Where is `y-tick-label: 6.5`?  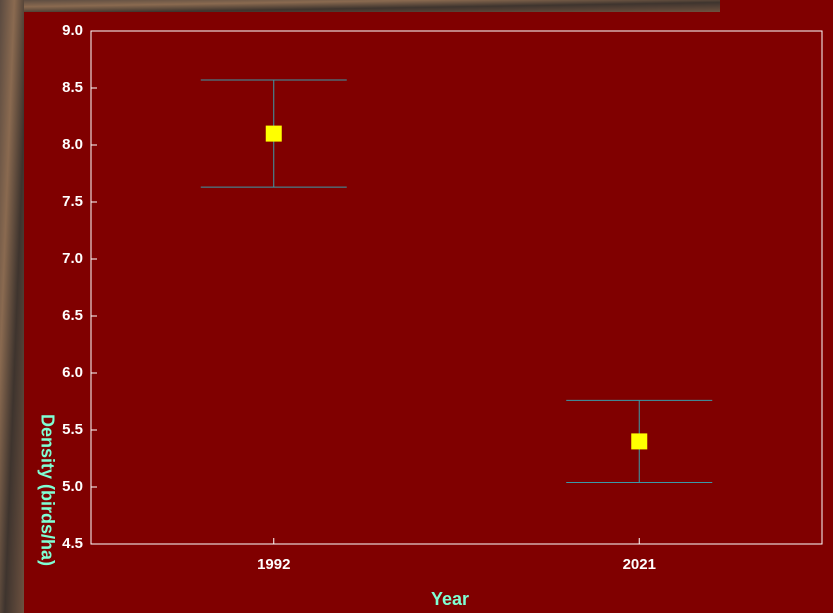 y-tick-label: 6.5 is located at coordinates (72, 315).